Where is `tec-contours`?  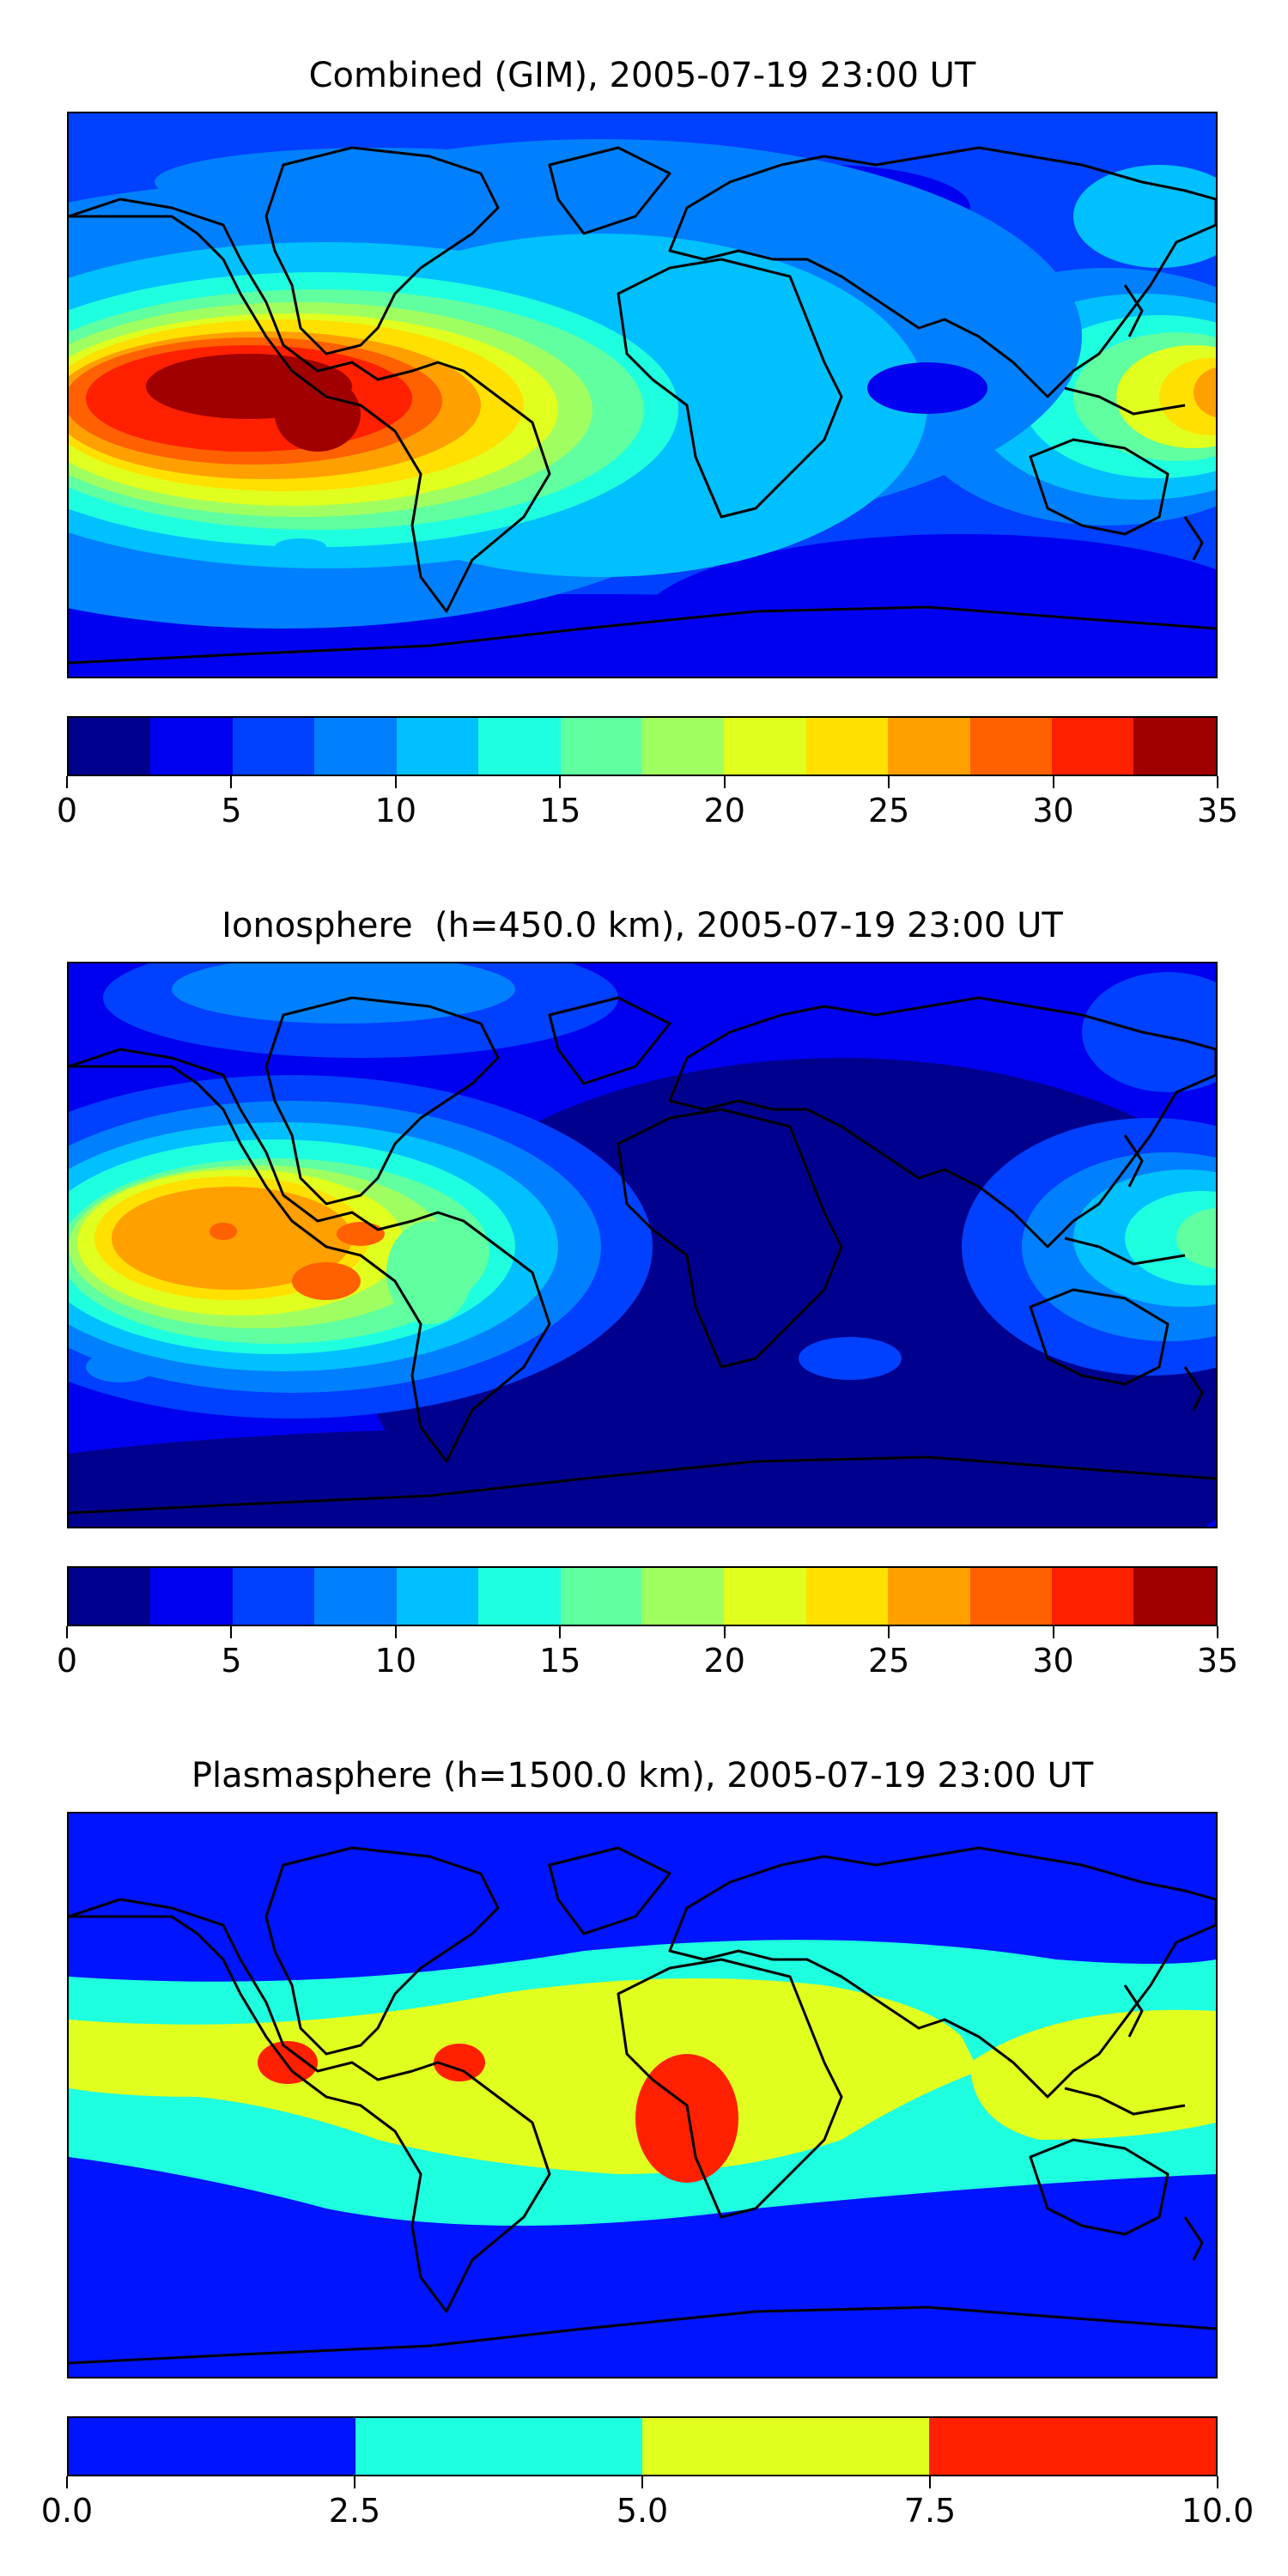 tec-contours is located at coordinates (642, 2083).